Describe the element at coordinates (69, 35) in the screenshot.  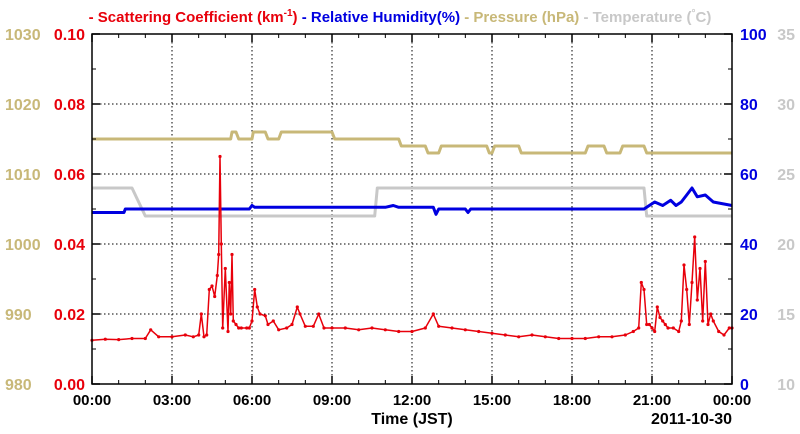
I see `scattering-tick-label: 0.10` at that location.